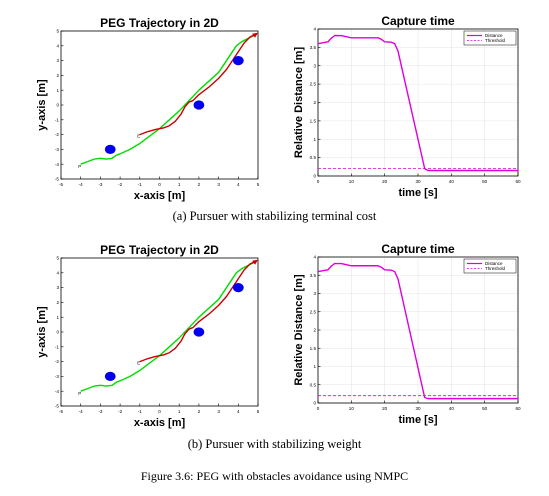 The height and width of the screenshot is (496, 549). What do you see at coordinates (314, 176) in the screenshot?
I see `y-tick-label-0: 0` at bounding box center [314, 176].